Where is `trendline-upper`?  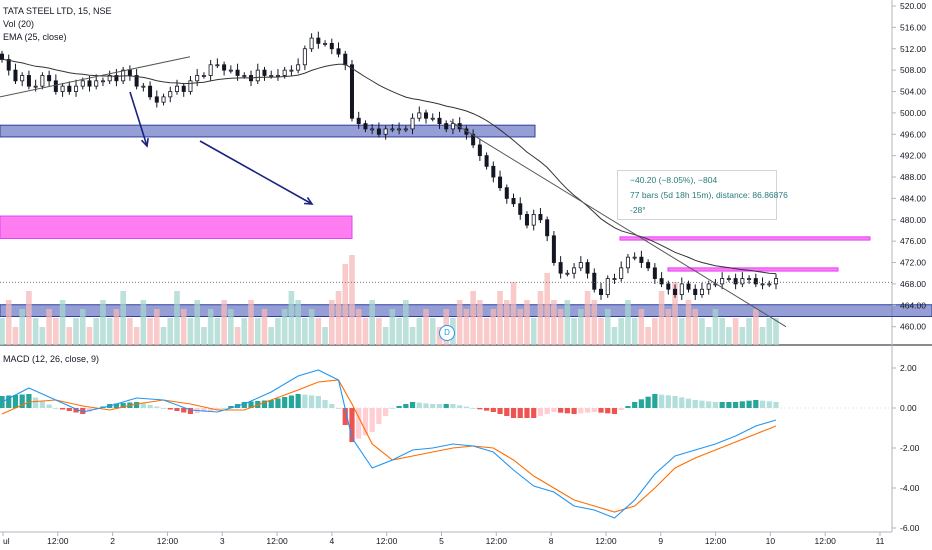 trendline-upper is located at coordinates (95, 77).